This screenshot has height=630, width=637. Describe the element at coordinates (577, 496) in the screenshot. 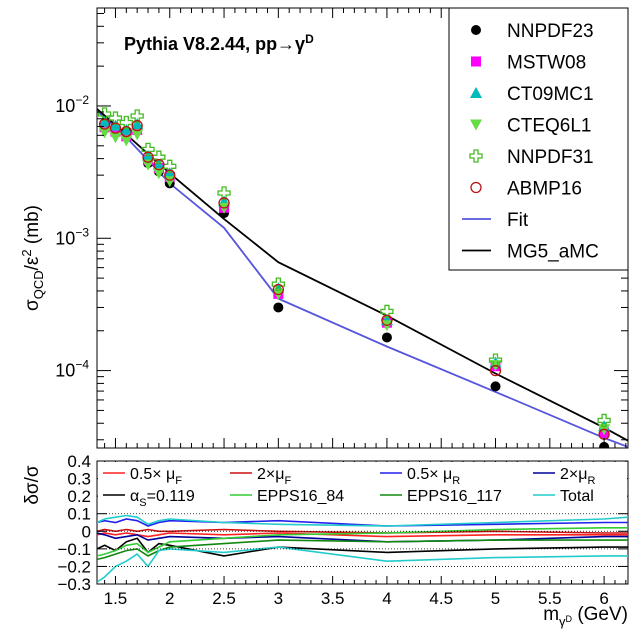

I see `legend-label: Total` at that location.